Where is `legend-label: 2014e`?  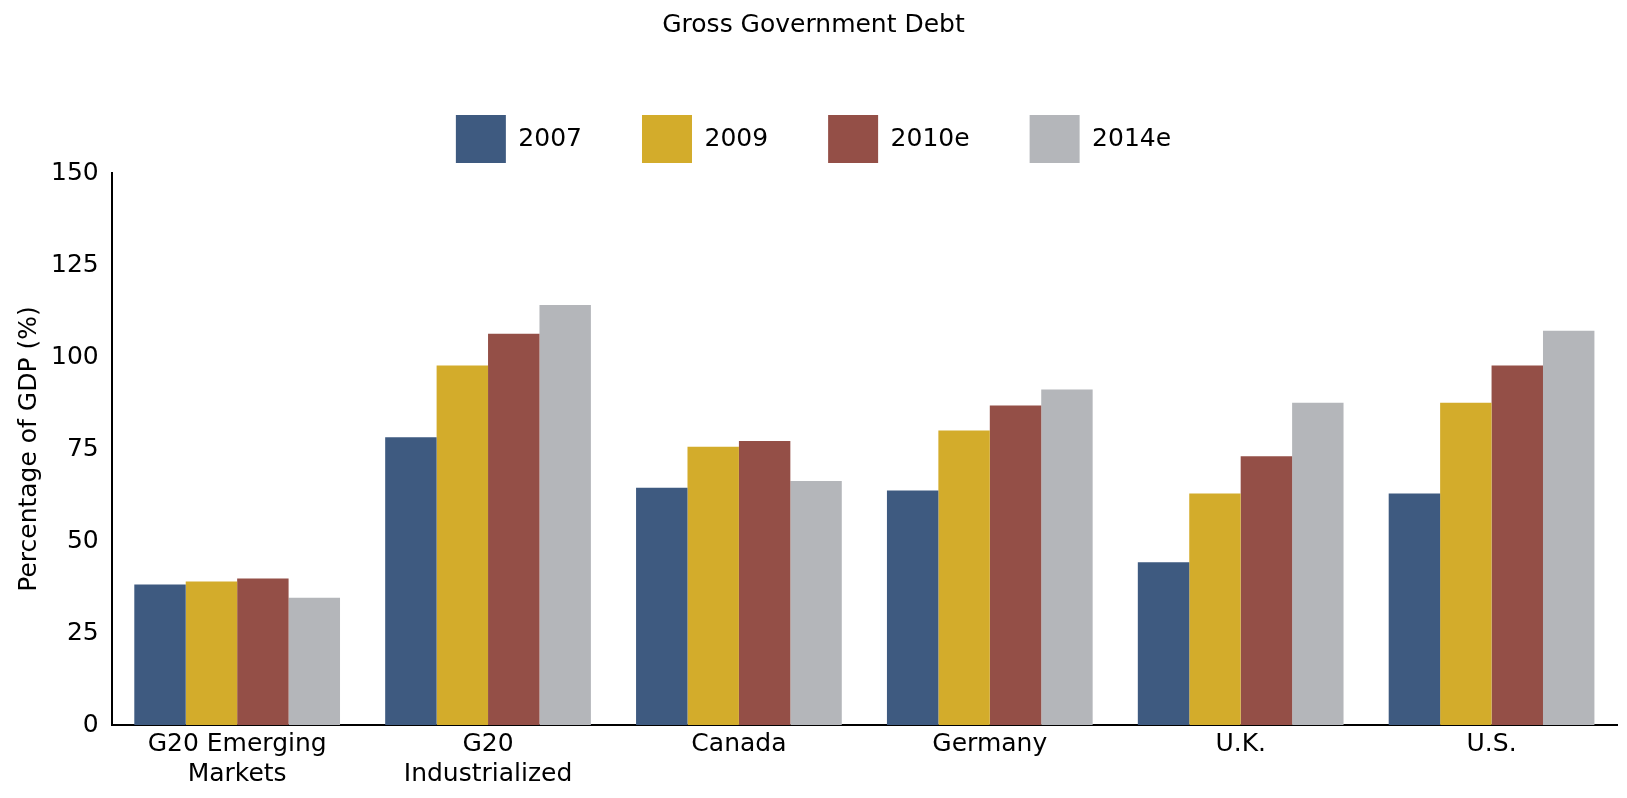
legend-label: 2014e is located at coordinates (1132, 137).